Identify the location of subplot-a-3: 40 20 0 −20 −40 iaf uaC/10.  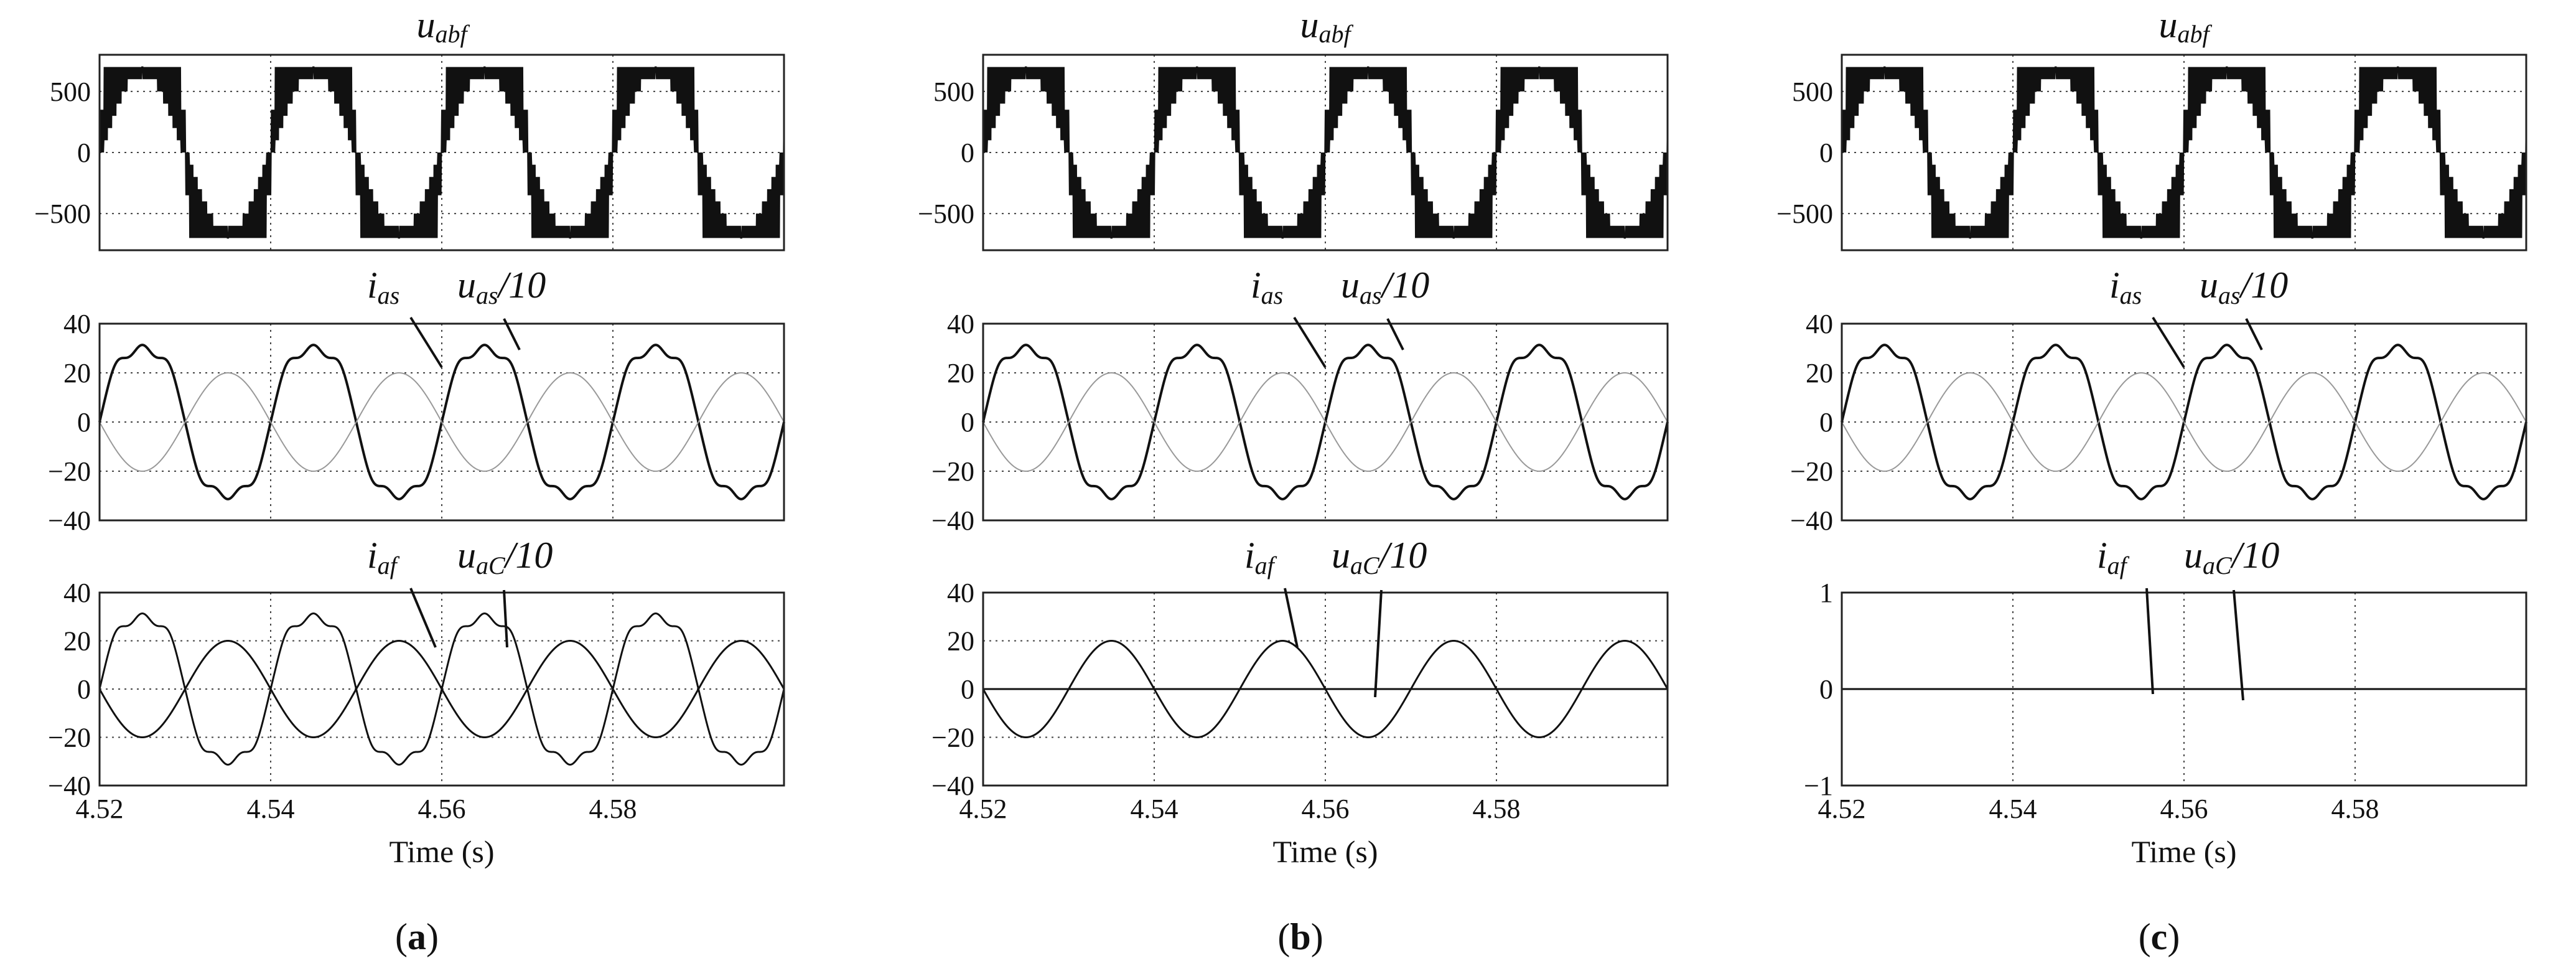
(416, 668).